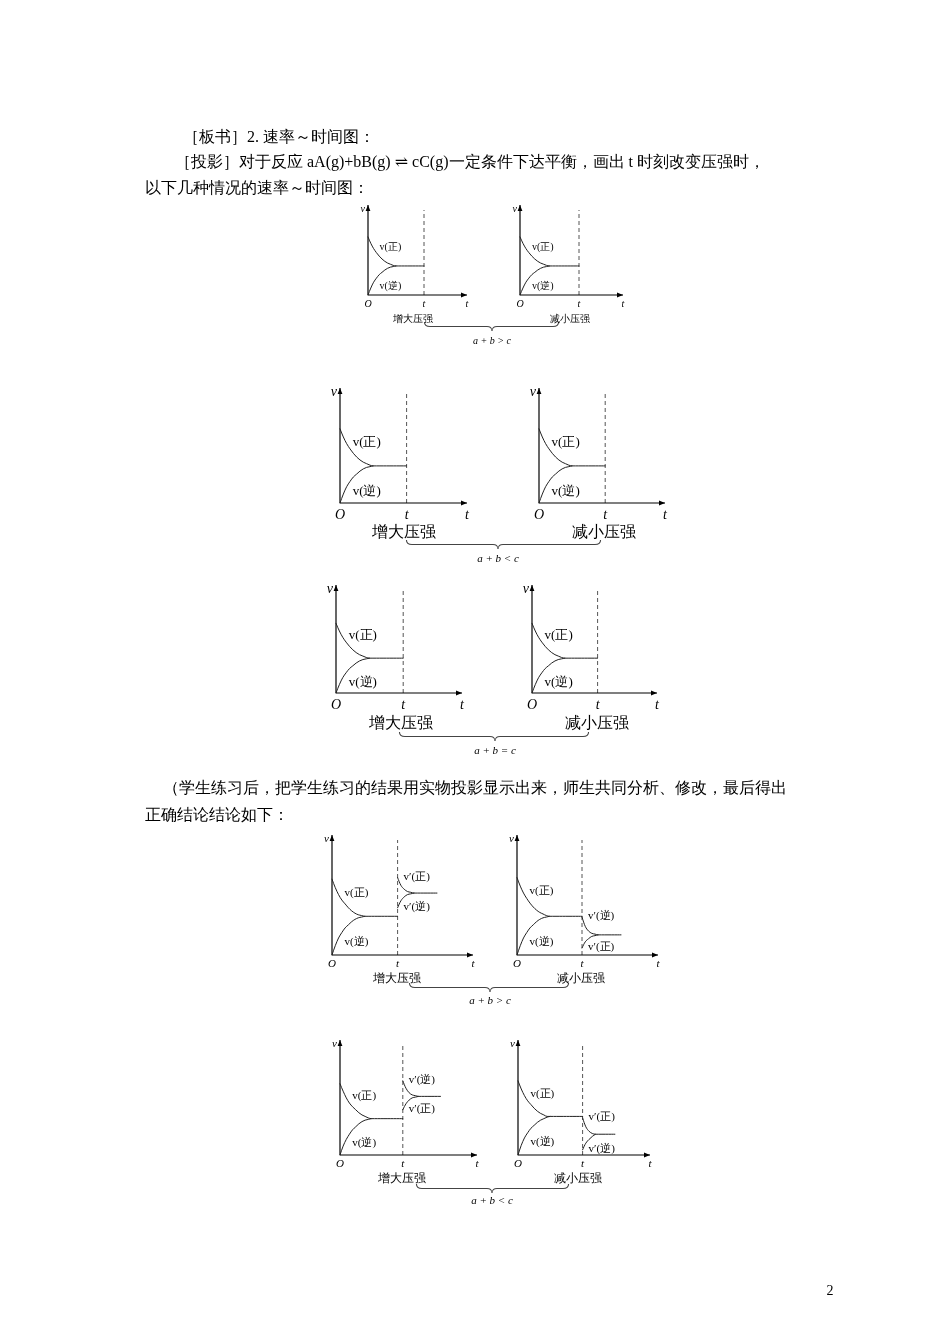 This screenshot has height=1344, width=950. Describe the element at coordinates (279, 136) in the screenshot. I see `text: ［板书］2. 速率～时间图：` at that location.